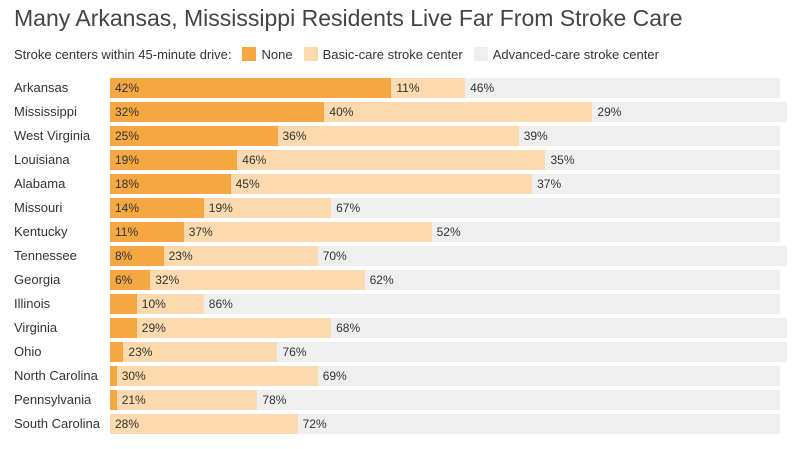  I want to click on legend-swatch-advanced, so click(480, 54).